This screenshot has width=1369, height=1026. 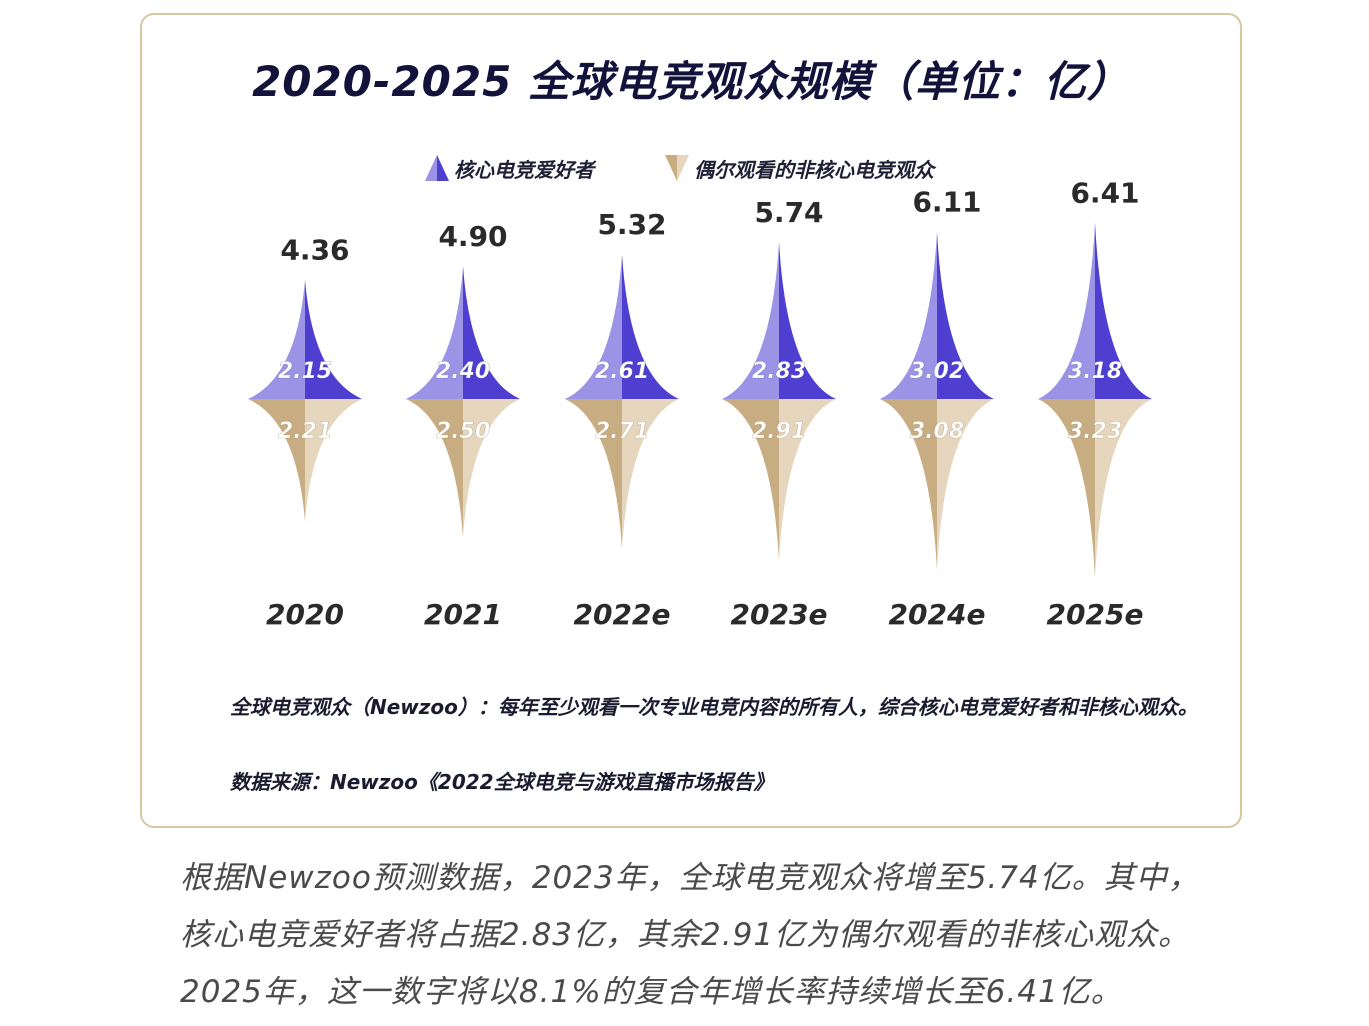 I want to click on category-label-2022e: 2022e, so click(x=622, y=614).